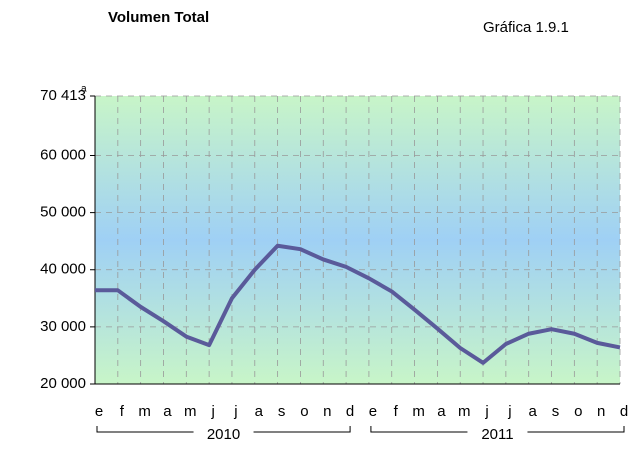  What do you see at coordinates (526, 27) in the screenshot?
I see `chart-subtitle: Gráfica 1.9.1` at bounding box center [526, 27].